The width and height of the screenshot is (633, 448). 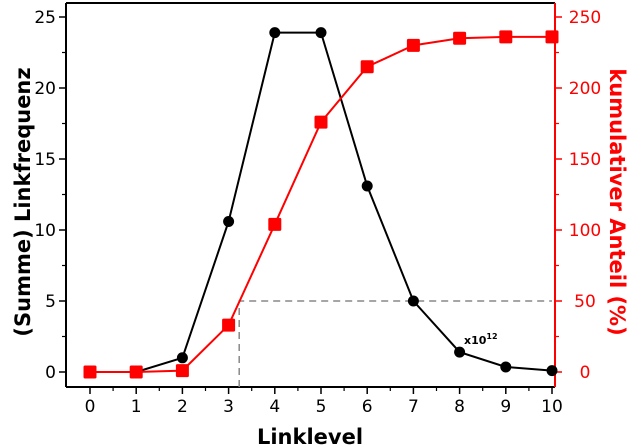 What do you see at coordinates (45, 89) in the screenshot?
I see `y-left-tick-label-20: 20` at bounding box center [45, 89].